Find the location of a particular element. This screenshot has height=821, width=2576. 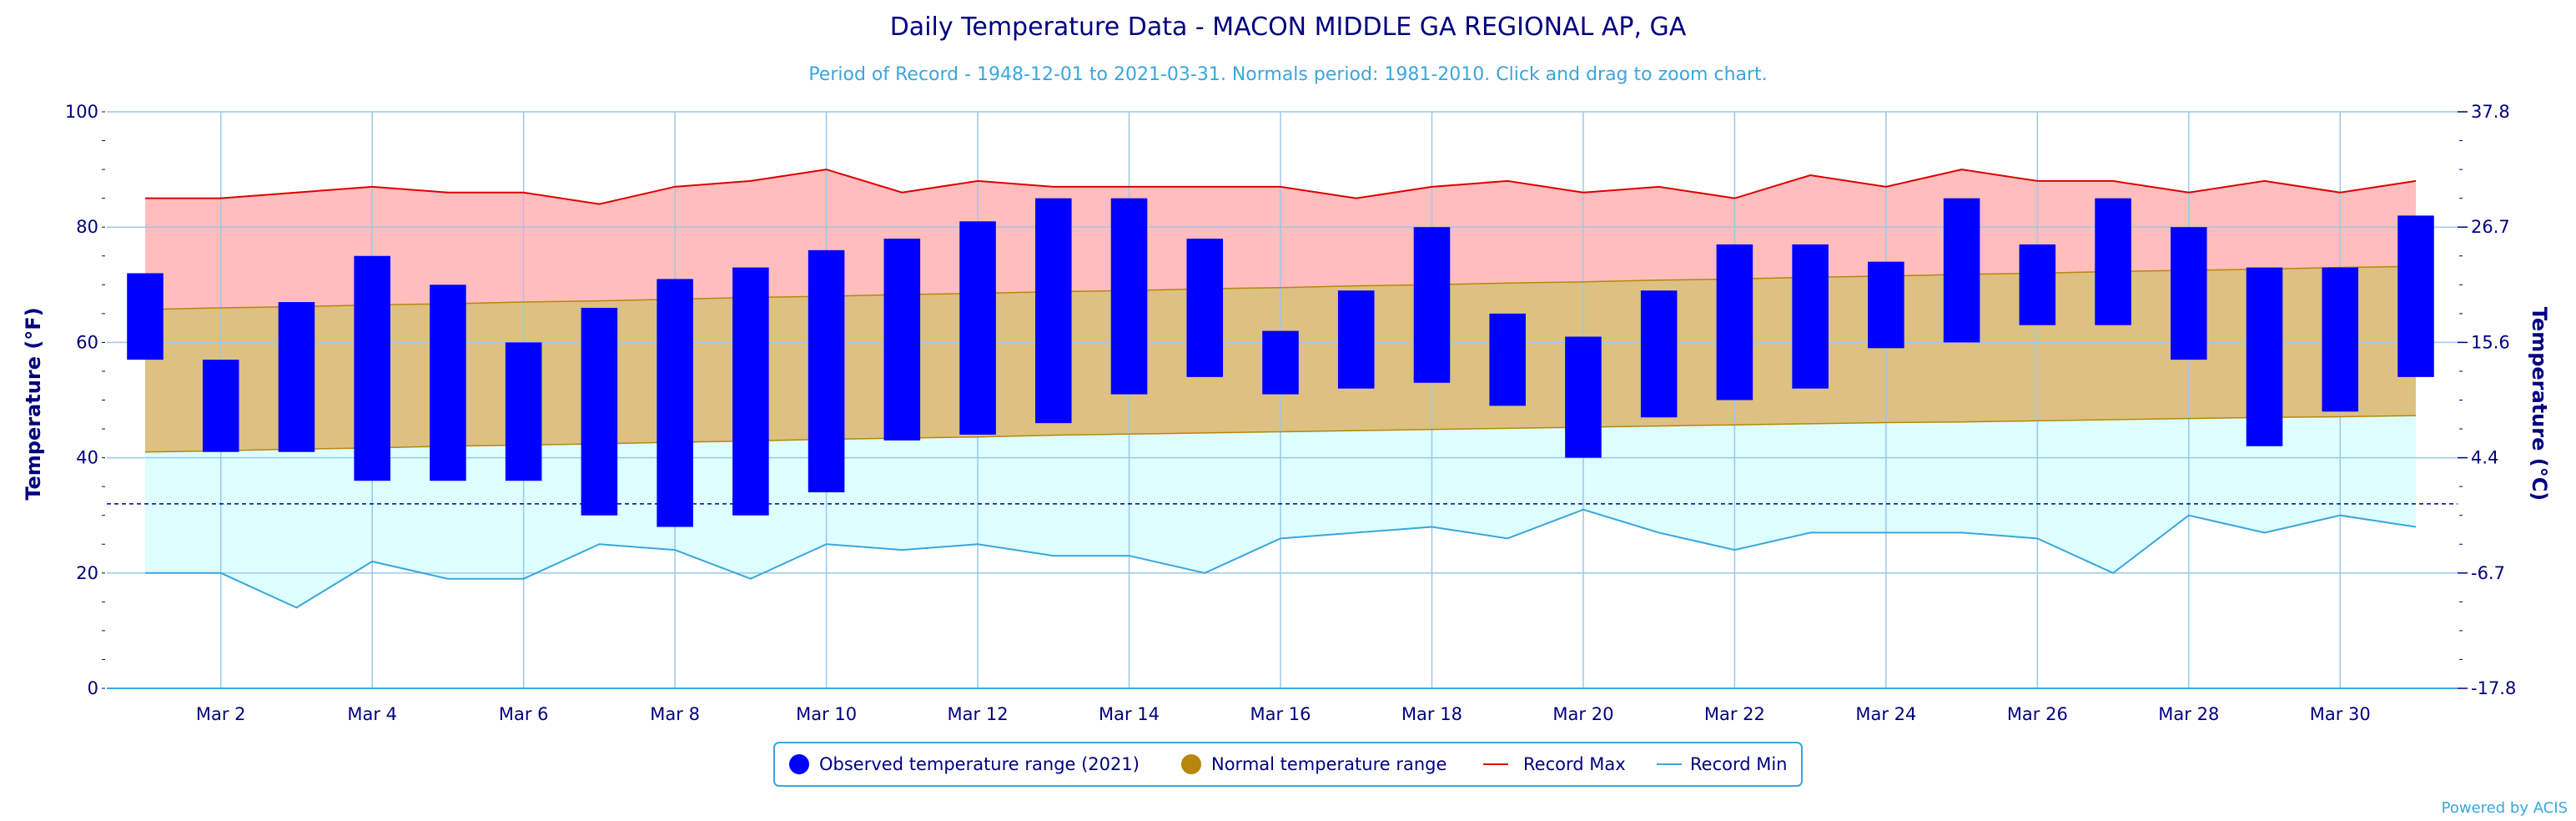

legend-item-record-max: Record Max is located at coordinates (1554, 764).